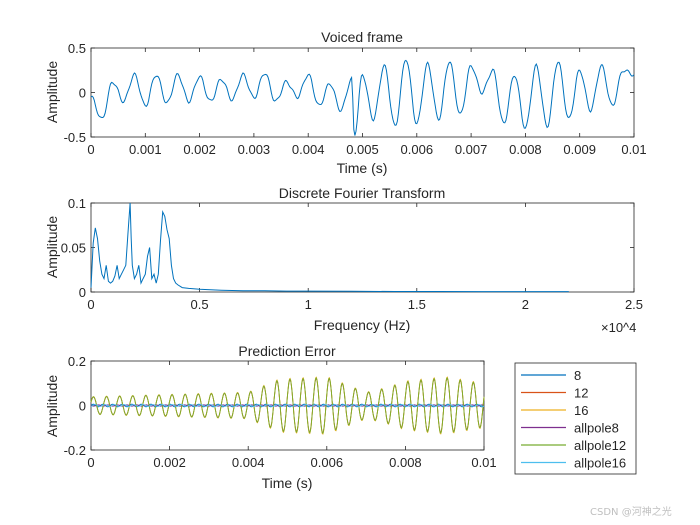  I want to click on y-tick-label: 0.5, so click(77, 48).